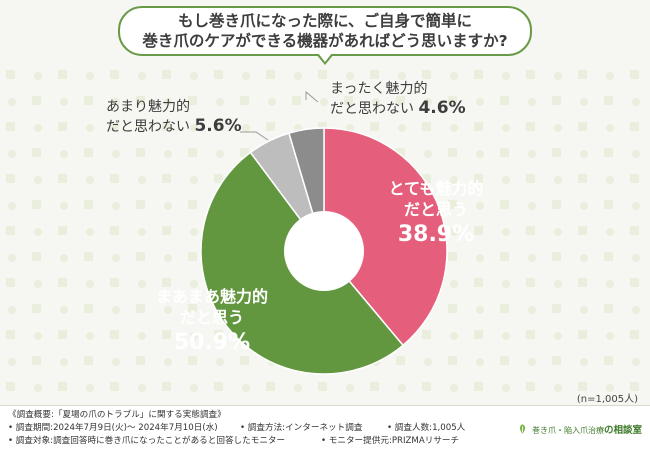  Describe the element at coordinates (301, 428) in the screenshot. I see `survey-method: • 調査方法:インターネット調査` at that location.